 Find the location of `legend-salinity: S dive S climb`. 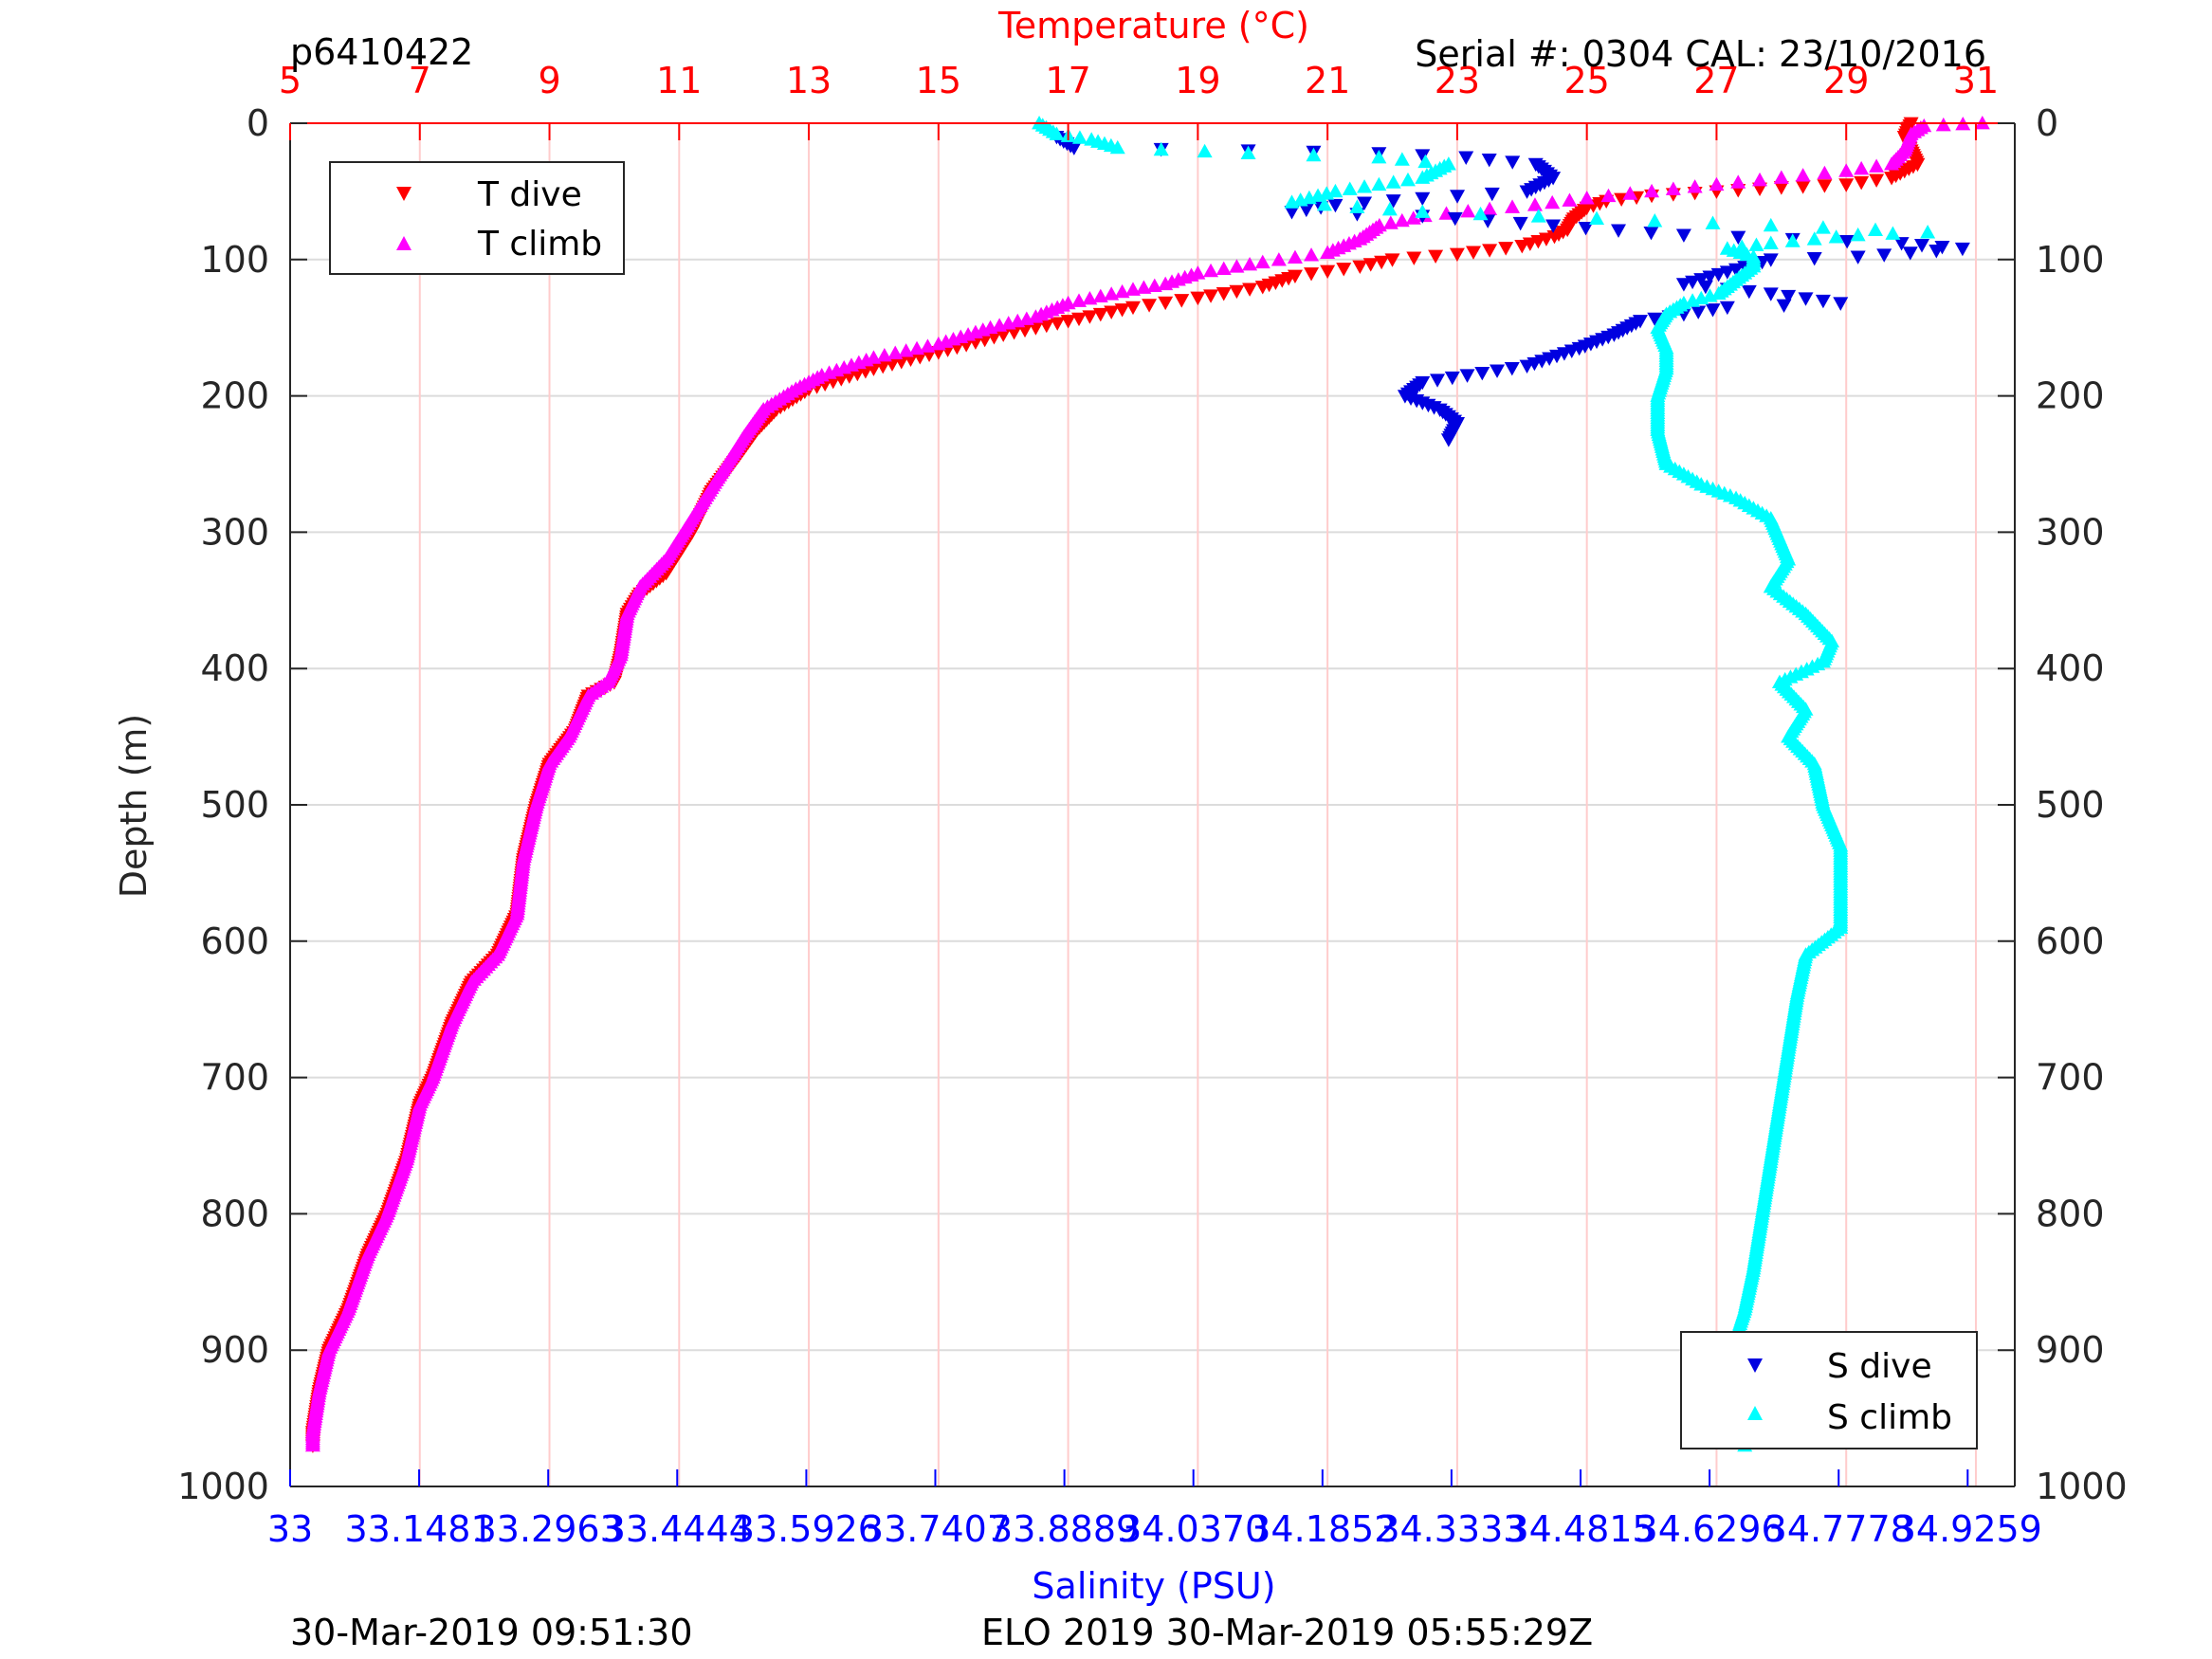

legend-salinity: S dive S climb is located at coordinates (1829, 1390).